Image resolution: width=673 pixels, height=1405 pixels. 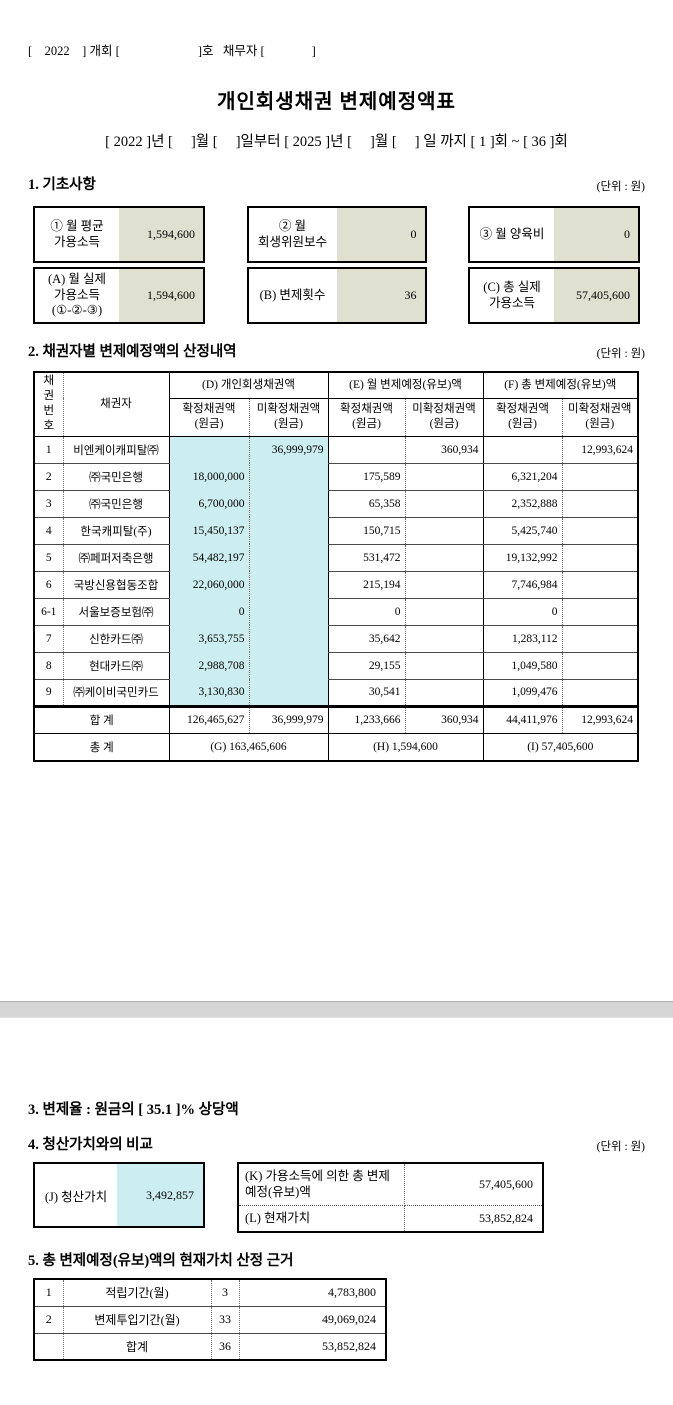 What do you see at coordinates (473, 1184) in the screenshot?
I see `k-value: 57,405,600` at bounding box center [473, 1184].